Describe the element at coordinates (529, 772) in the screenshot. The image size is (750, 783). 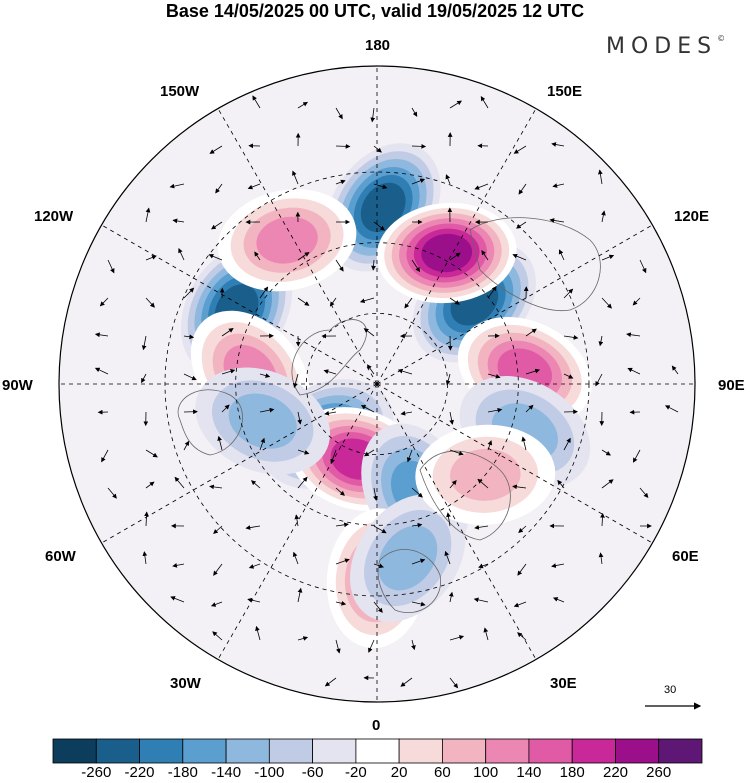
I see `colorbar-tick-label: 140` at that location.